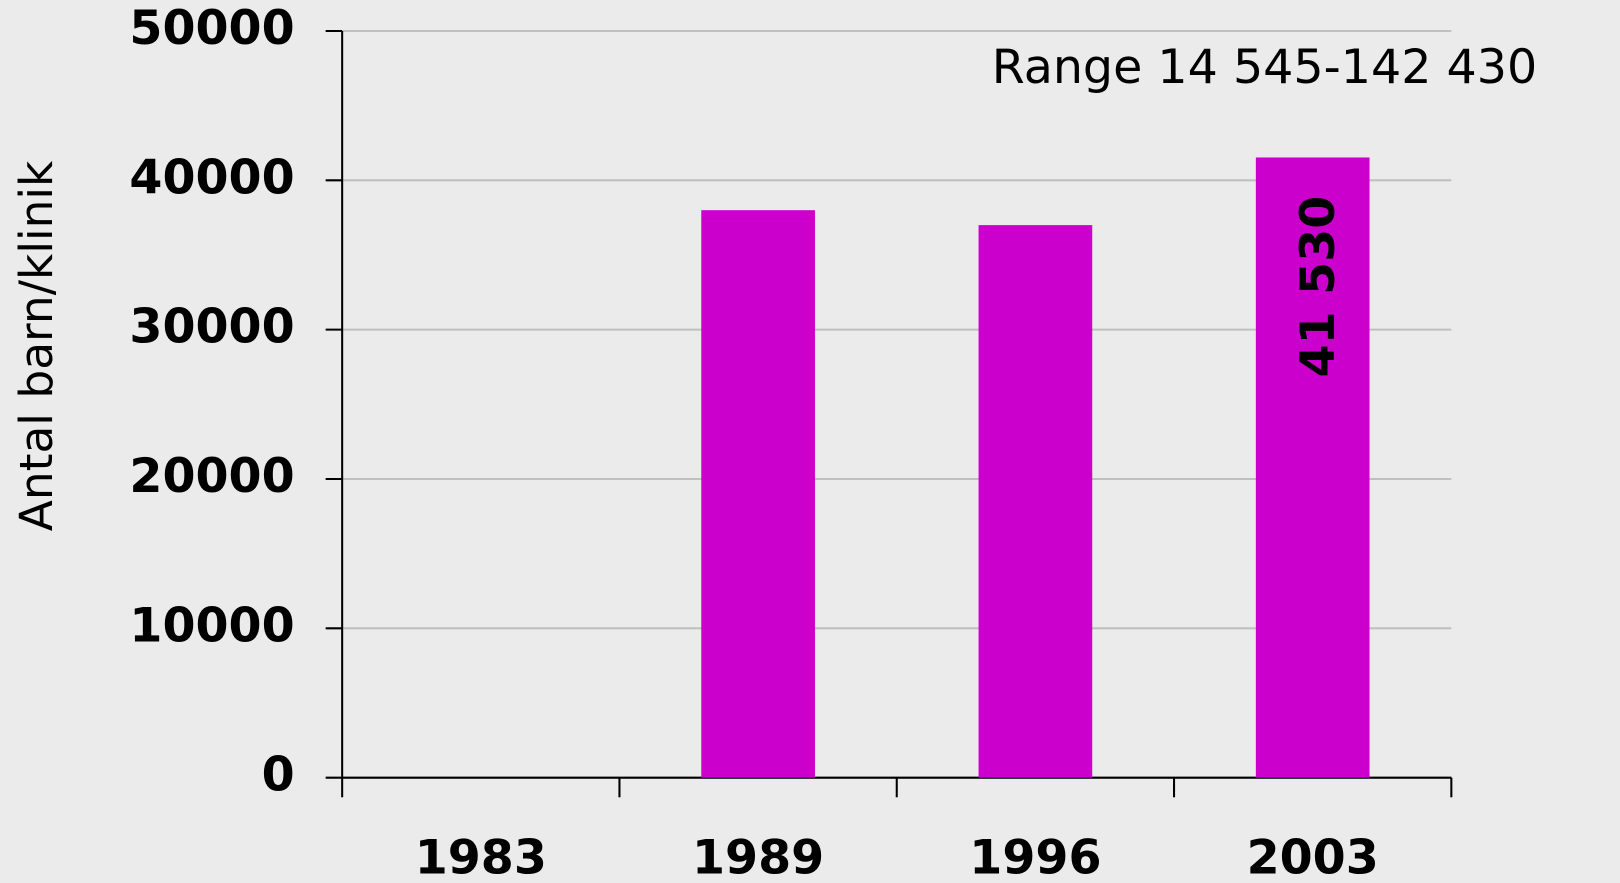 This screenshot has height=883, width=1620. Describe the element at coordinates (211, 177) in the screenshot. I see `y-tick-label: 40000` at that location.